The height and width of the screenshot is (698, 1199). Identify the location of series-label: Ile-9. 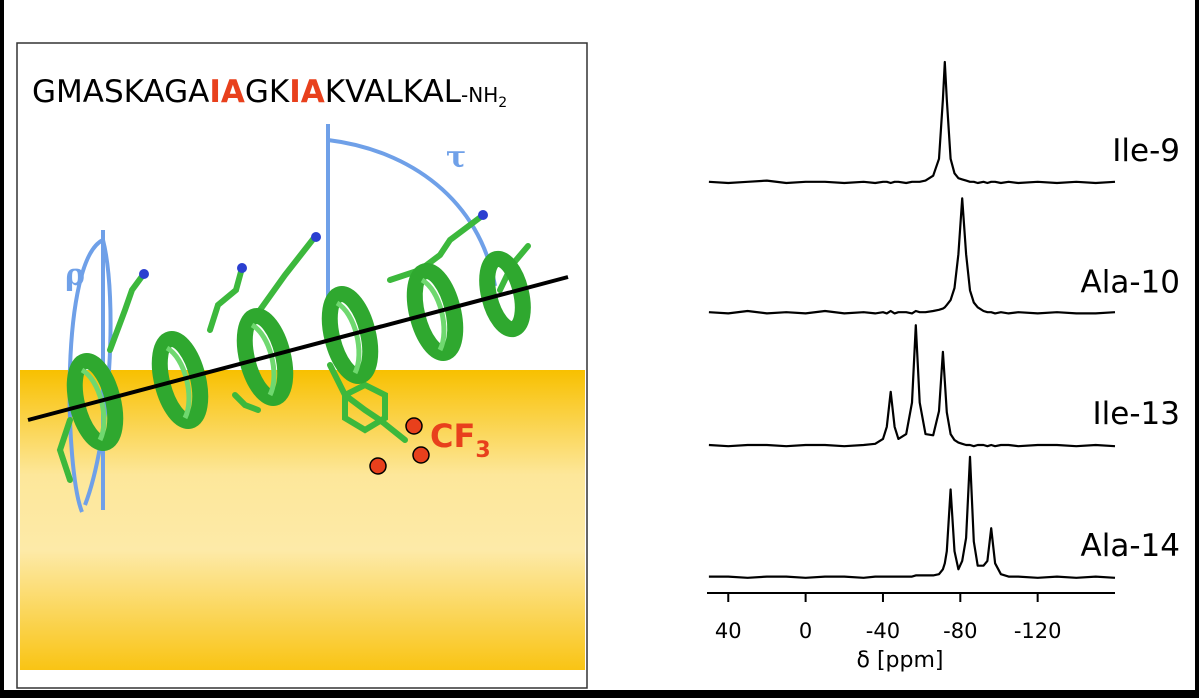
(1146, 151).